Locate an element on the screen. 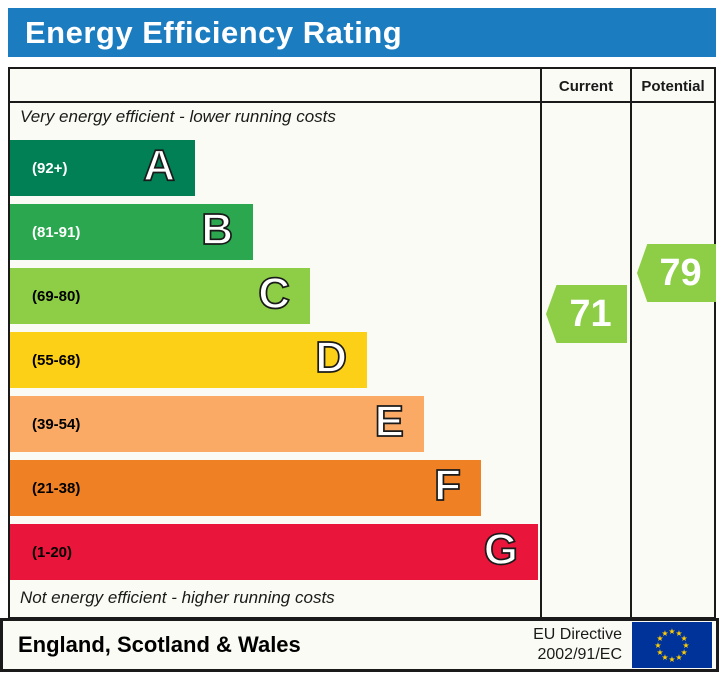 The width and height of the screenshot is (719, 675). current-rating-value: 71 is located at coordinates (590, 313).